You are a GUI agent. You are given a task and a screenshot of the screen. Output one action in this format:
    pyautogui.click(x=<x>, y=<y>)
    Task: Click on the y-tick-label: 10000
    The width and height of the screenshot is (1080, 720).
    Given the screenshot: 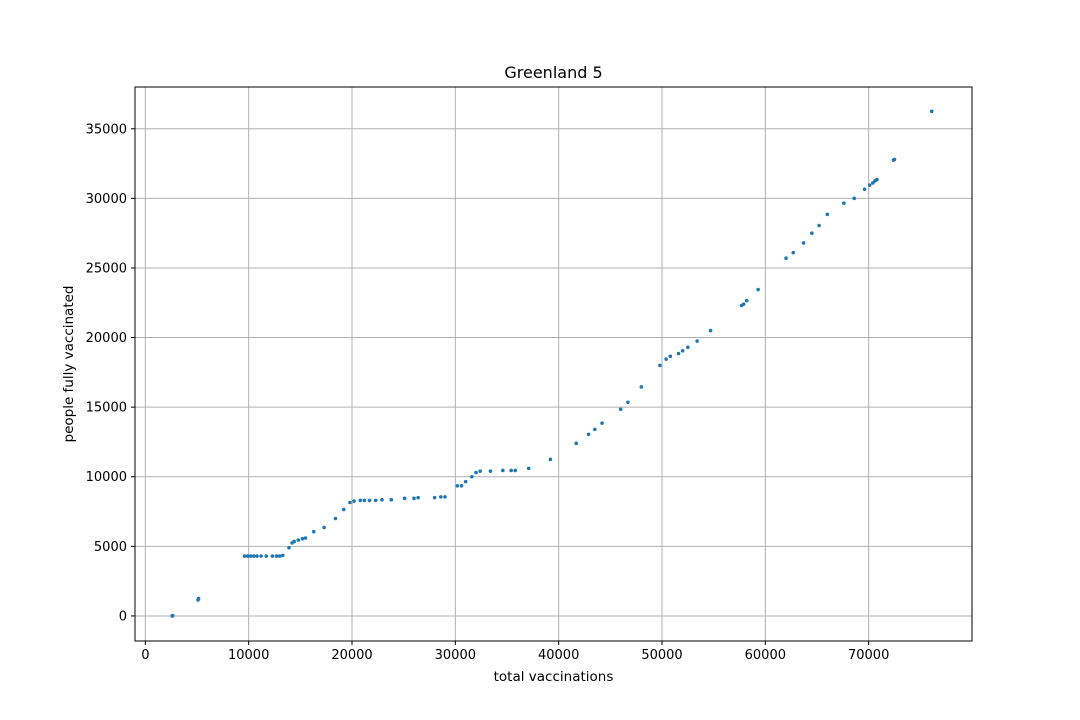 What is the action you would take?
    pyautogui.click(x=106, y=477)
    